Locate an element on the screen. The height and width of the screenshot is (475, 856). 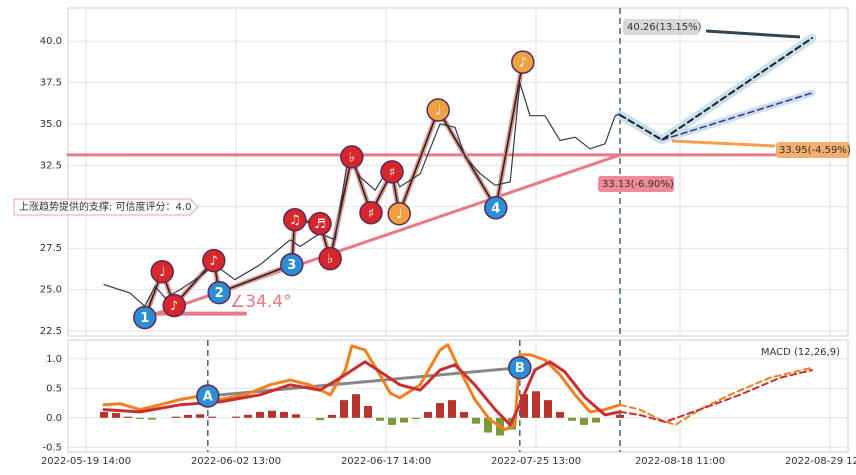
marker-label: ♬ is located at coordinates (320, 224).